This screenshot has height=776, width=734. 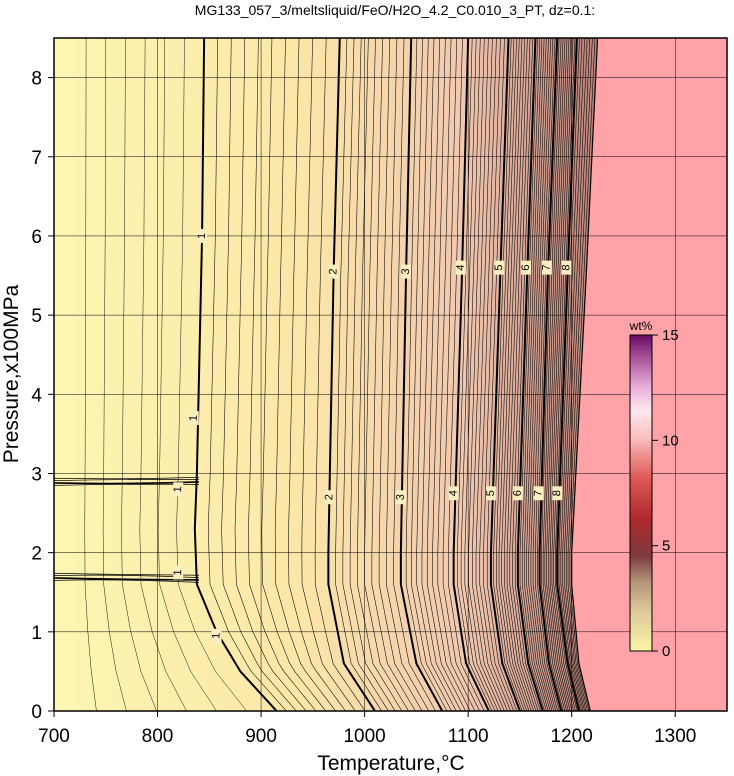 What do you see at coordinates (36, 79) in the screenshot?
I see `y-tick-label: 8` at bounding box center [36, 79].